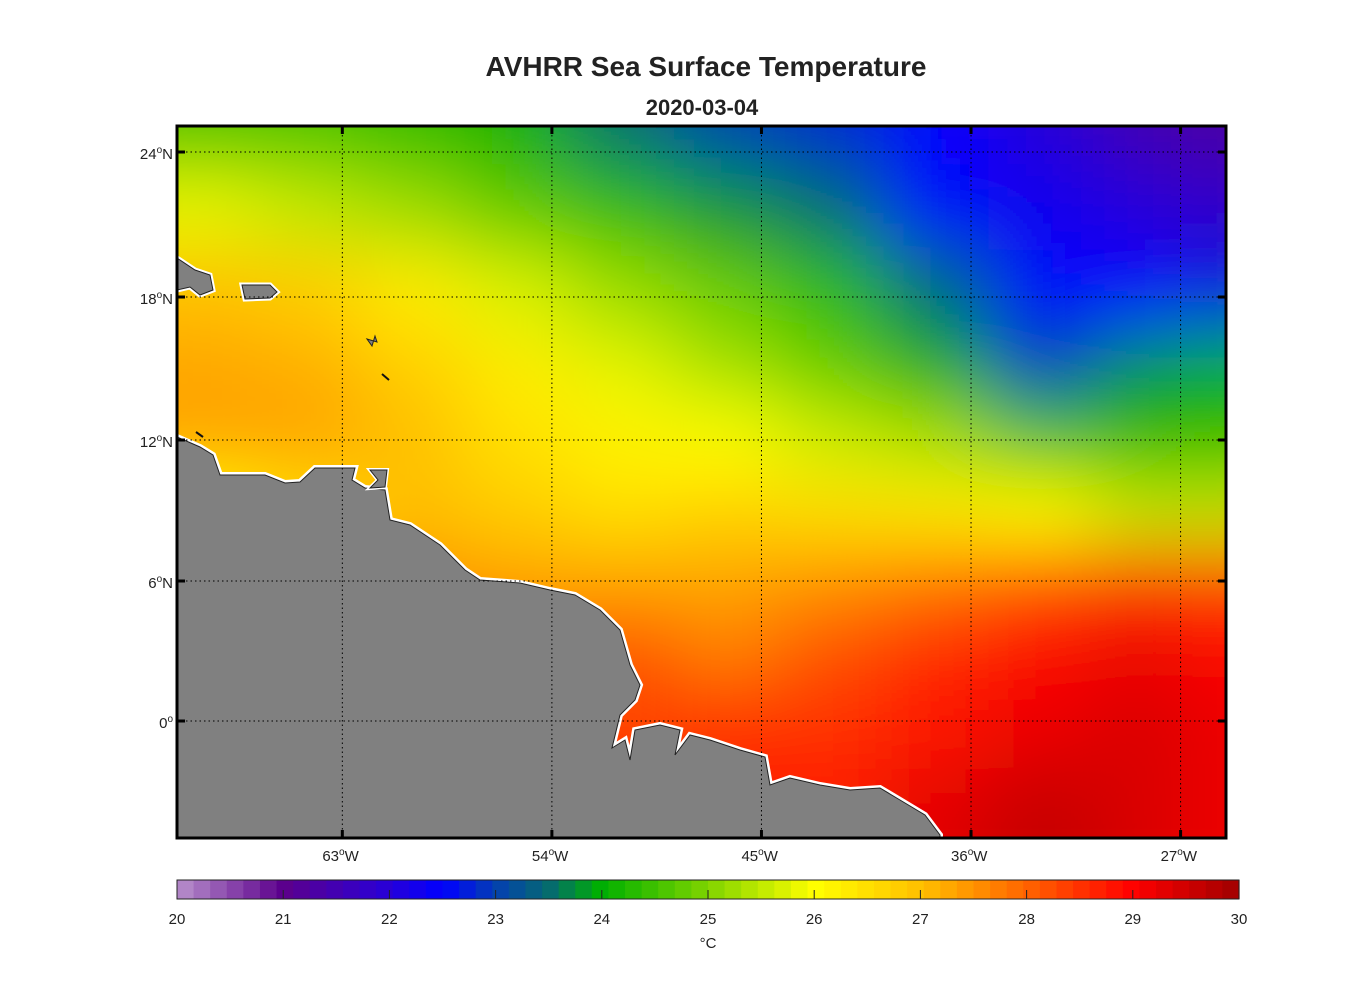 This screenshot has width=1356, height=1005. I want to click on y-tick-label: 12oN, so click(156, 442).